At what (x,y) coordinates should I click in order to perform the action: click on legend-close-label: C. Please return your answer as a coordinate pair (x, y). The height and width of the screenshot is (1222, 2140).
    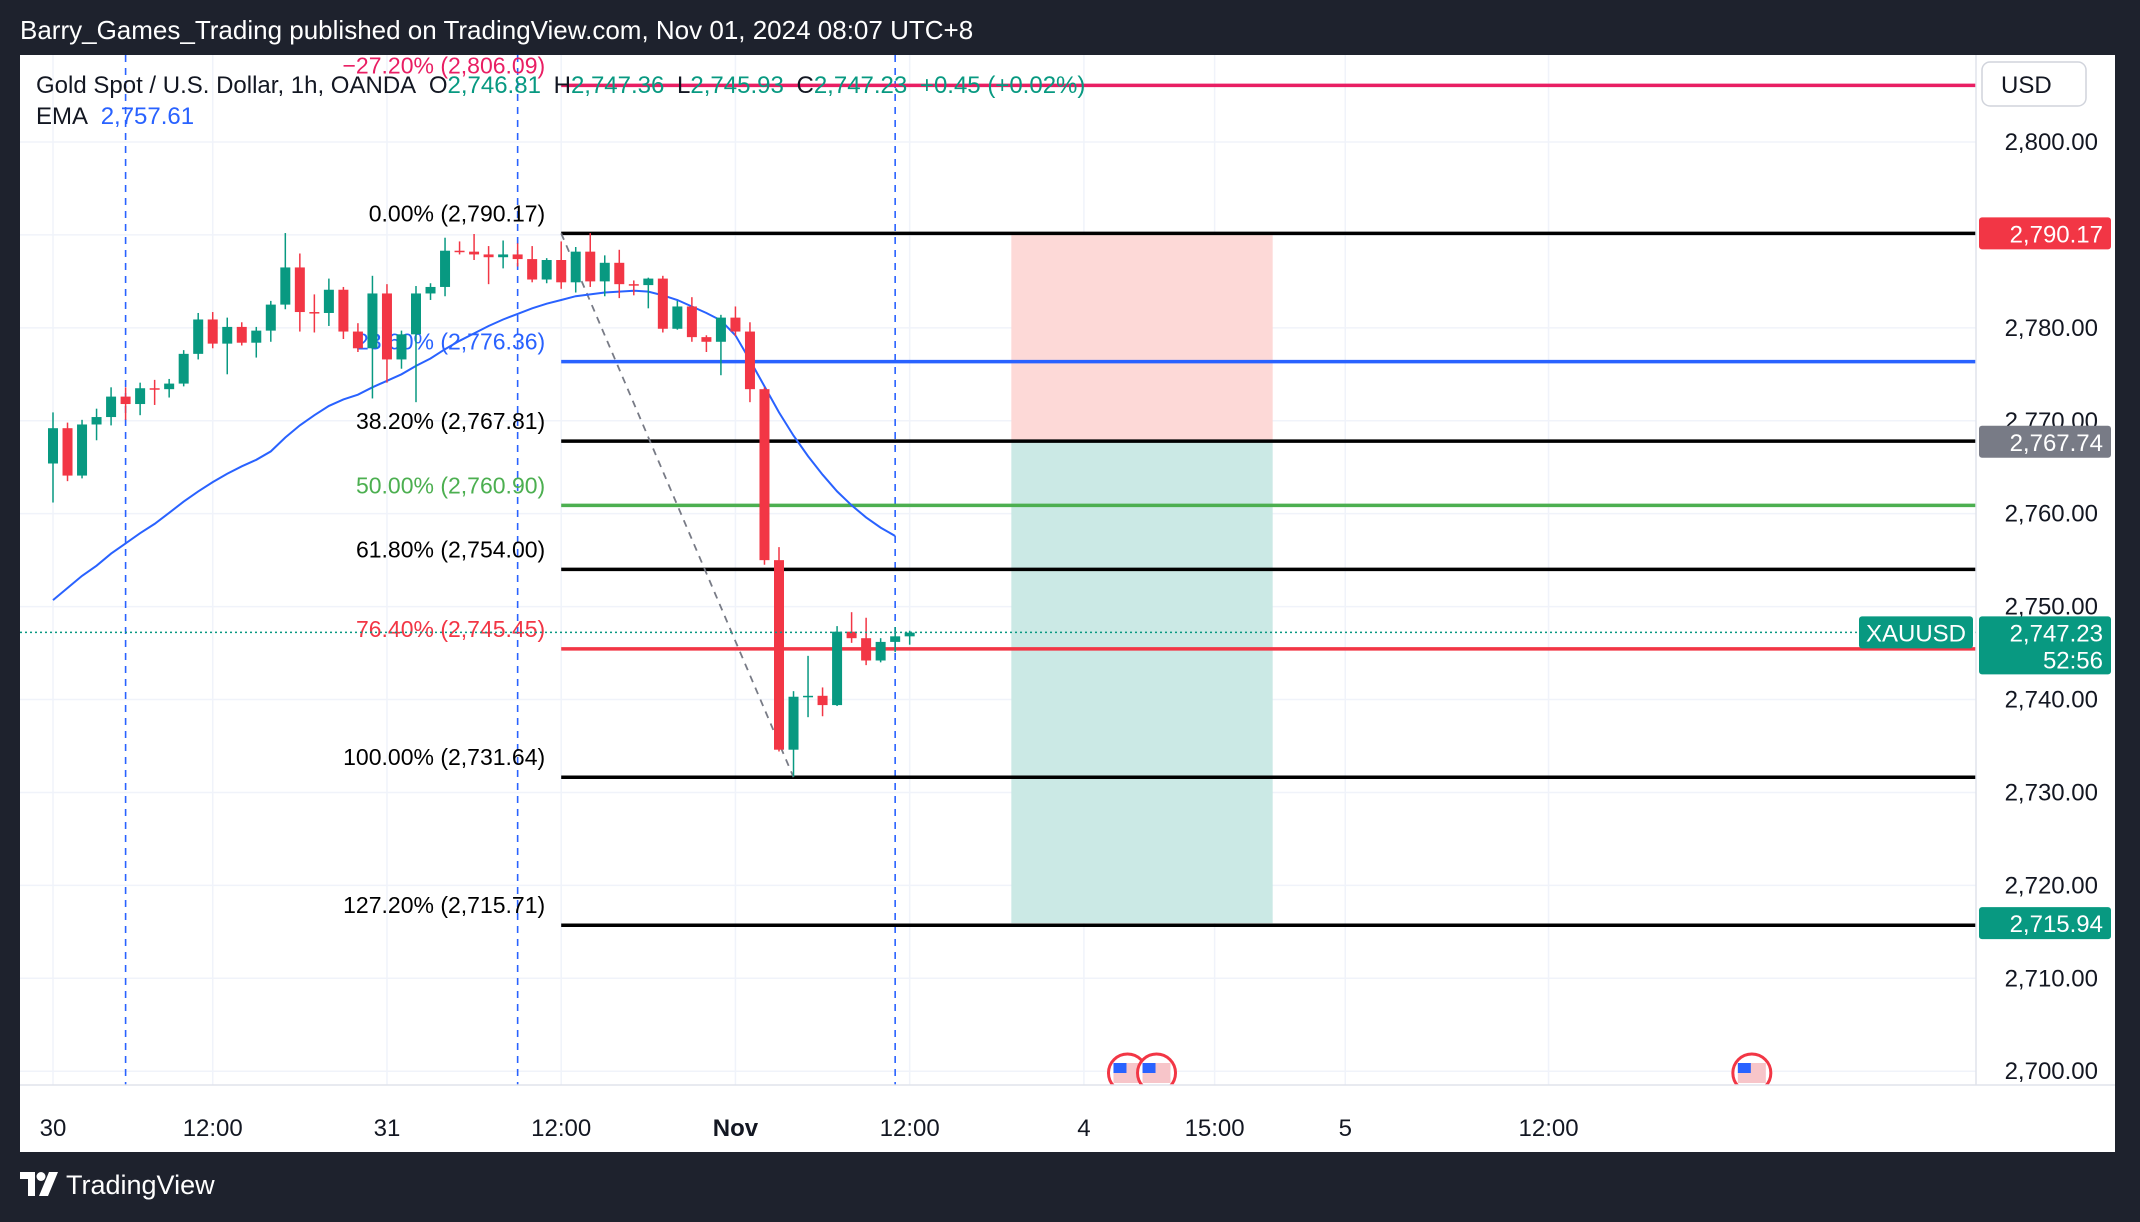
    Looking at the image, I should click on (805, 85).